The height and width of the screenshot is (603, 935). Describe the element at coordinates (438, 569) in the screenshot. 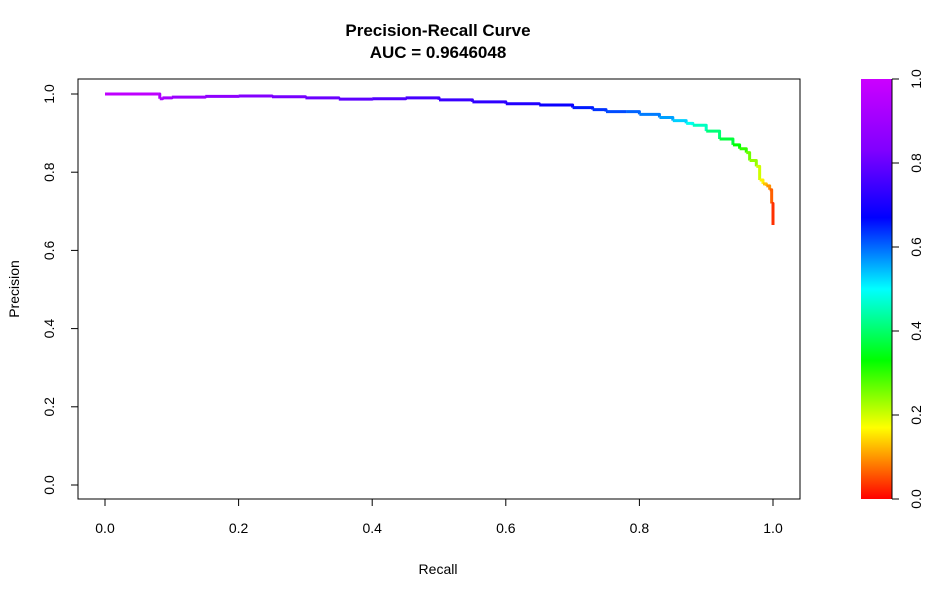

I see `x-axis-label: Recall` at that location.